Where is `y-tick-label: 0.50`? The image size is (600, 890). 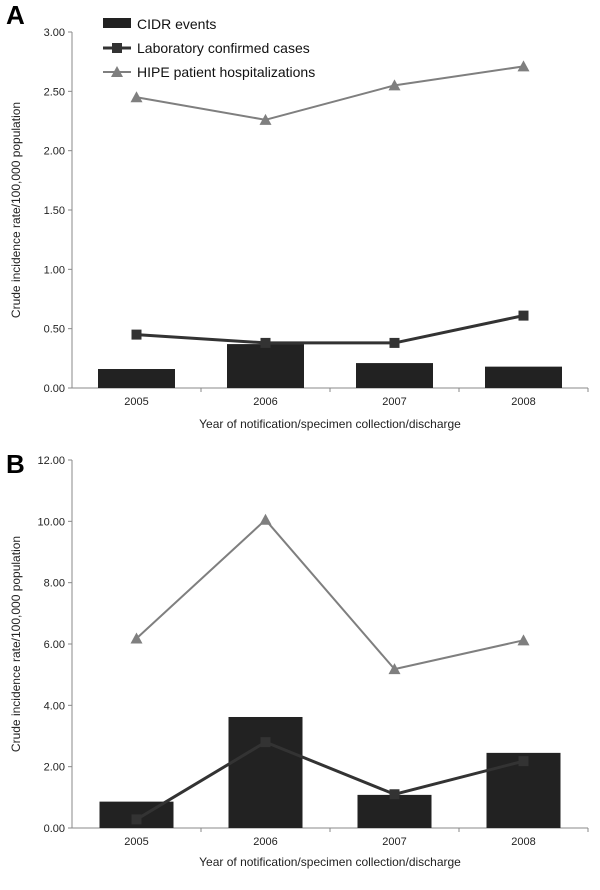
y-tick-label: 0.50 is located at coordinates (54, 330).